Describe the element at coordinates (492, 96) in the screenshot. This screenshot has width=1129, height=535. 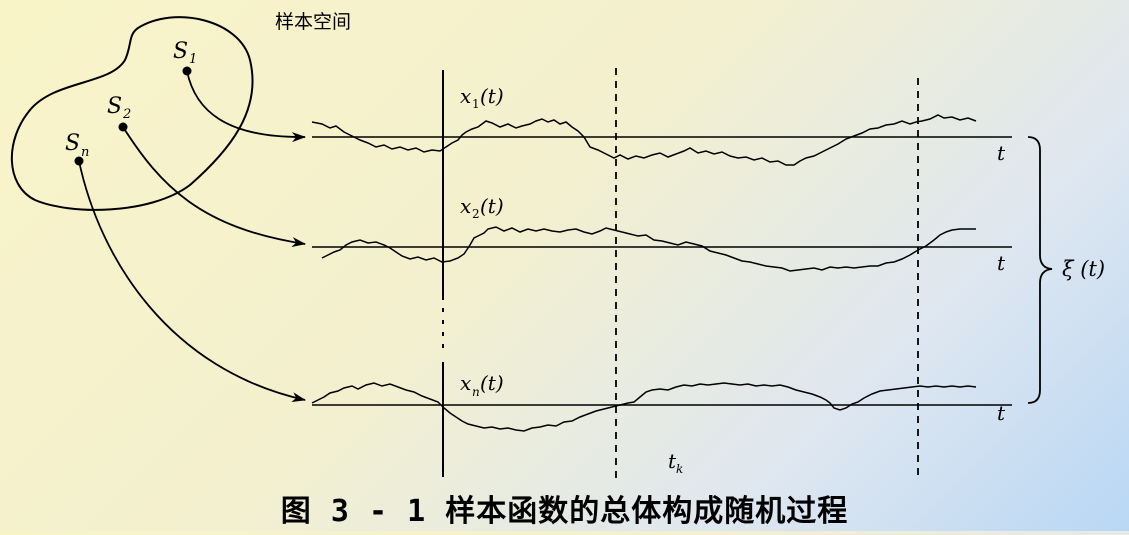
I see `curve-x1-arg: (t)` at that location.